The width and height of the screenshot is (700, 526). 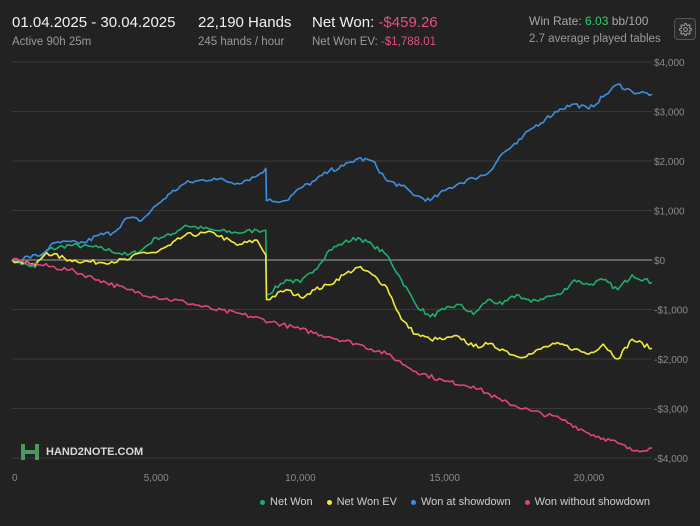 I want to click on net-won: Net Won: -$459.26, so click(x=375, y=22).